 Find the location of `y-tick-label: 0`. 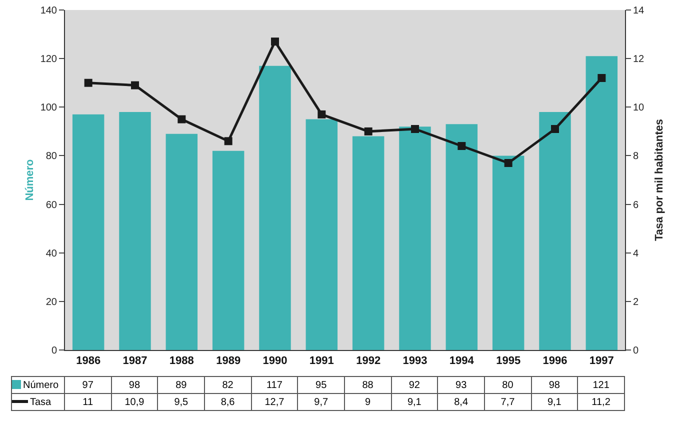

y-tick-label: 0 is located at coordinates (54, 351).